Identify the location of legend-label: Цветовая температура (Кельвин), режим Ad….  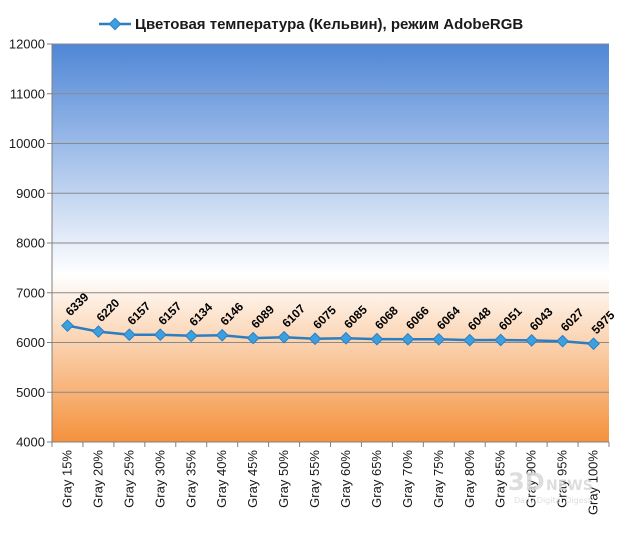
(329, 24).